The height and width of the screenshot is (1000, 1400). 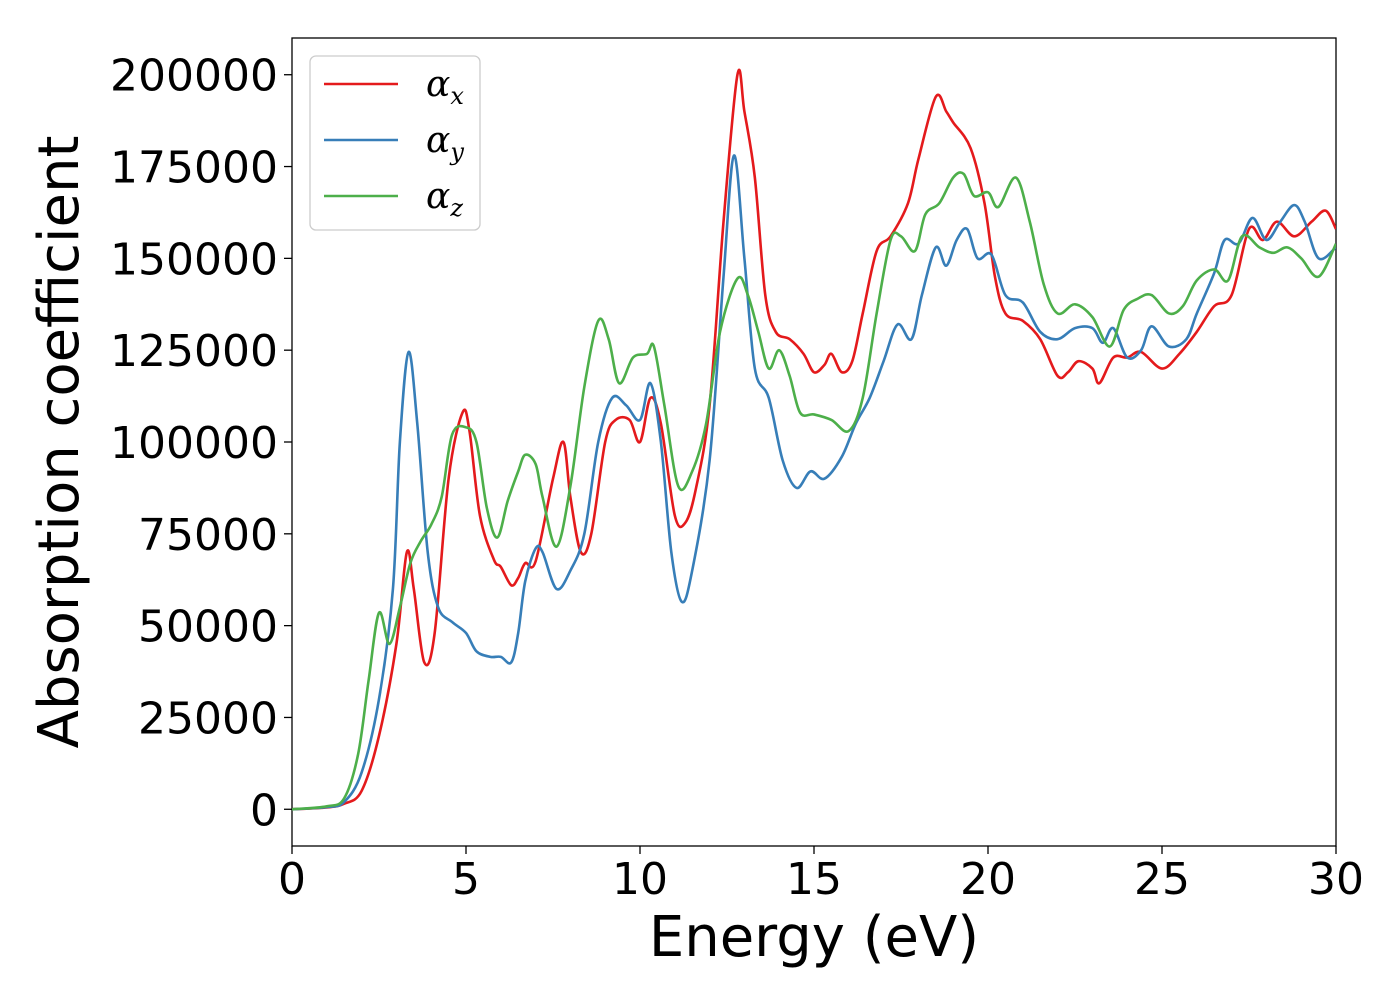 I want to click on x-tick-label: 5, so click(x=466, y=879).